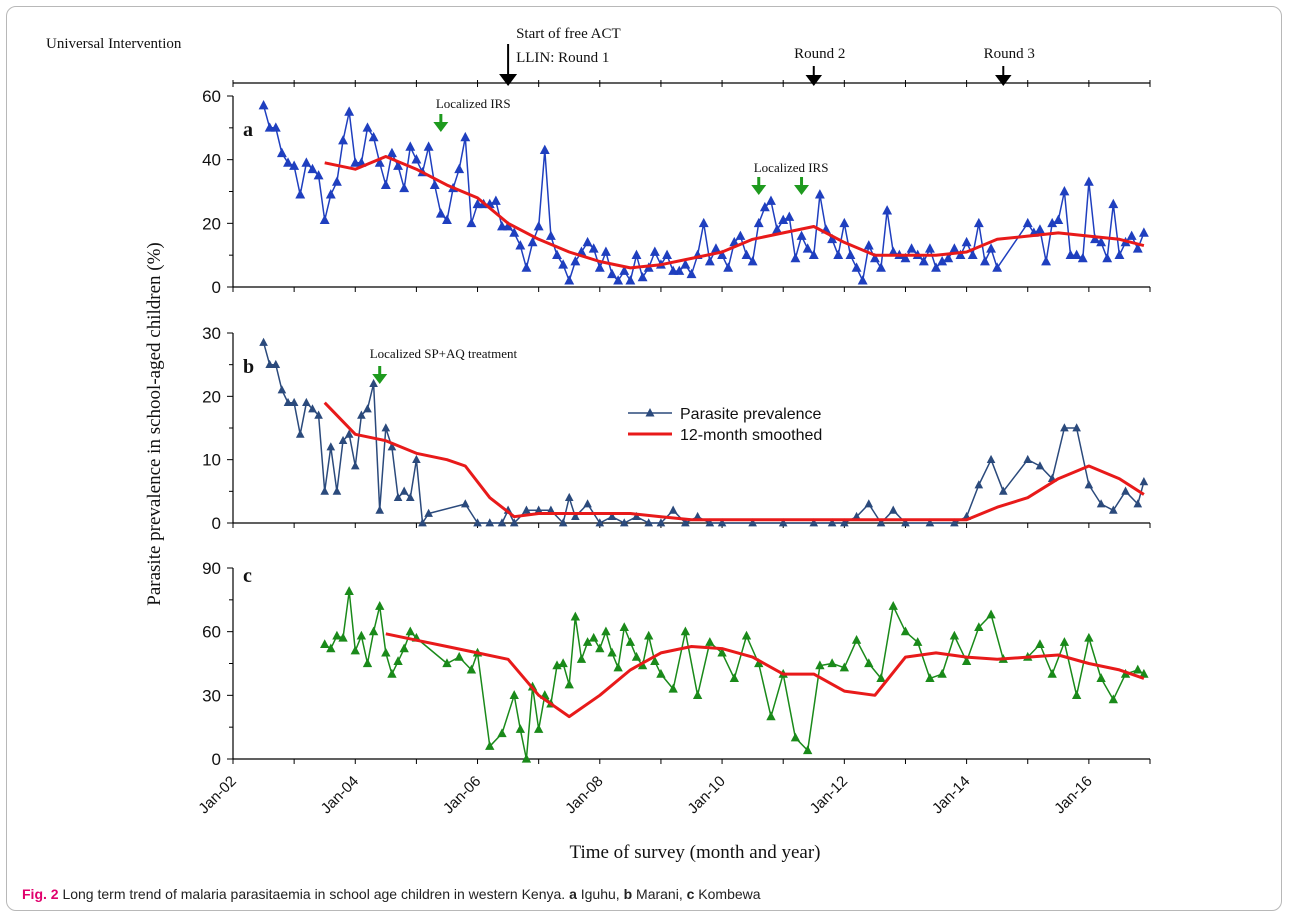 The height and width of the screenshot is (917, 1290). I want to click on caption-c-site: Kombewa, so click(729, 894).